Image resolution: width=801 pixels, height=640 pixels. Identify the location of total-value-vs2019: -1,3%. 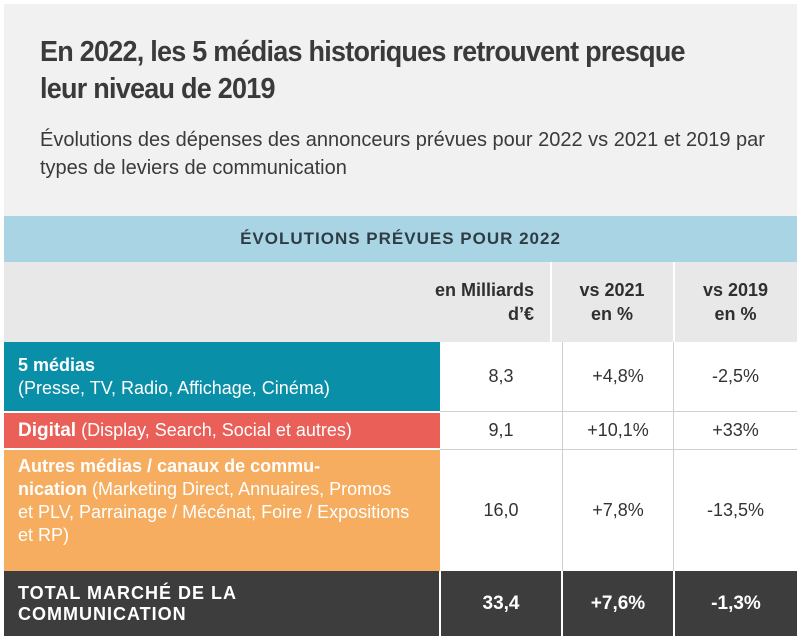
(736, 603).